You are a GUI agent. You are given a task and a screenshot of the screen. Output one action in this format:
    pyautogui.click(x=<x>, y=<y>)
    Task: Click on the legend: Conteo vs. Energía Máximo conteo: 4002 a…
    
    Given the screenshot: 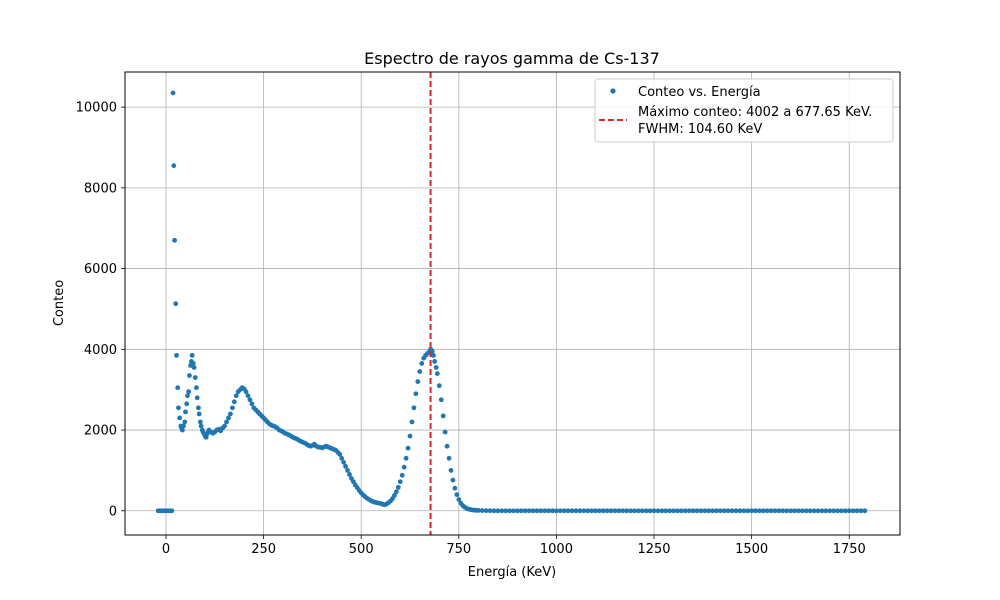 What is the action you would take?
    pyautogui.click(x=744, y=110)
    